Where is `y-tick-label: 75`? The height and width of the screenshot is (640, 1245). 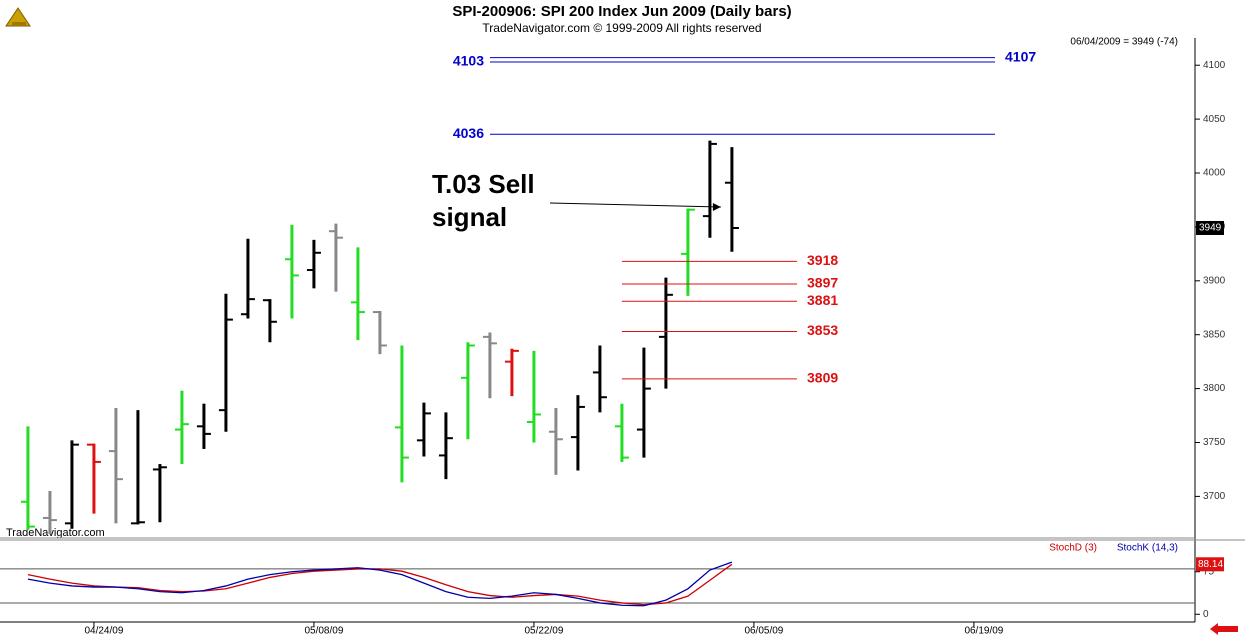
y-tick-label: 75 is located at coordinates (1209, 571).